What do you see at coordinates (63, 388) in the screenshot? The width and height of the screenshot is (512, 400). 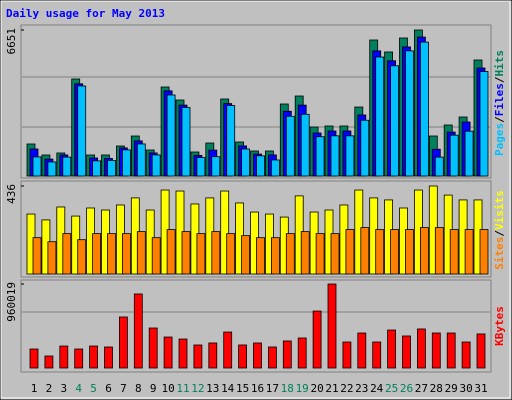 I see `x-tick-label: 3` at bounding box center [63, 388].